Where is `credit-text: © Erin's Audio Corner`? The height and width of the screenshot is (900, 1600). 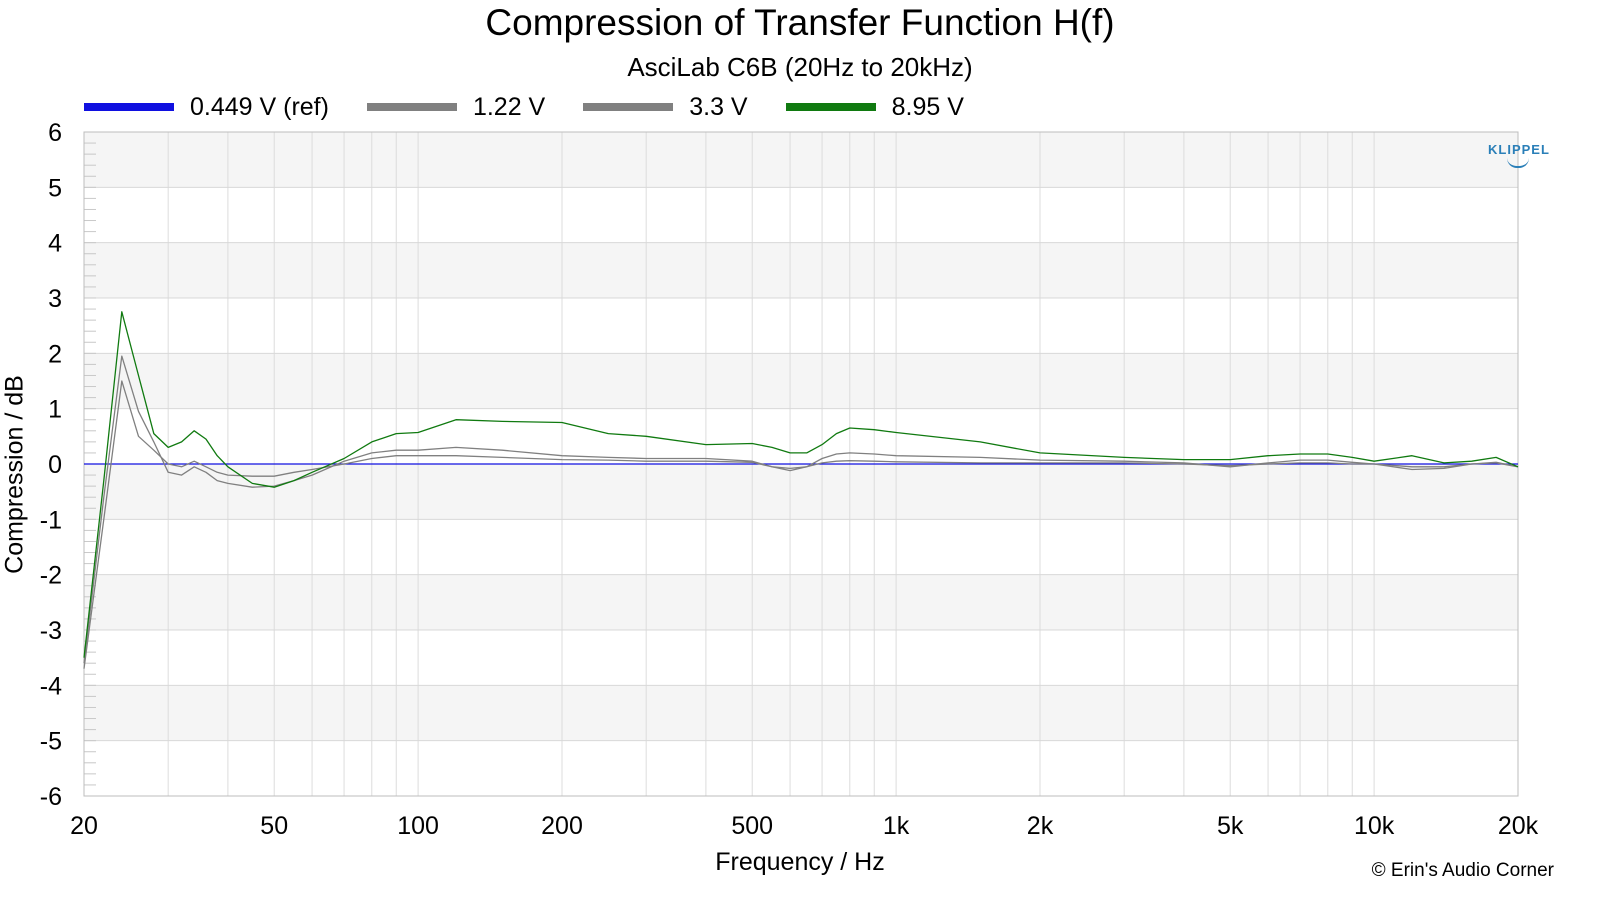 credit-text: © Erin's Audio Corner is located at coordinates (1462, 870).